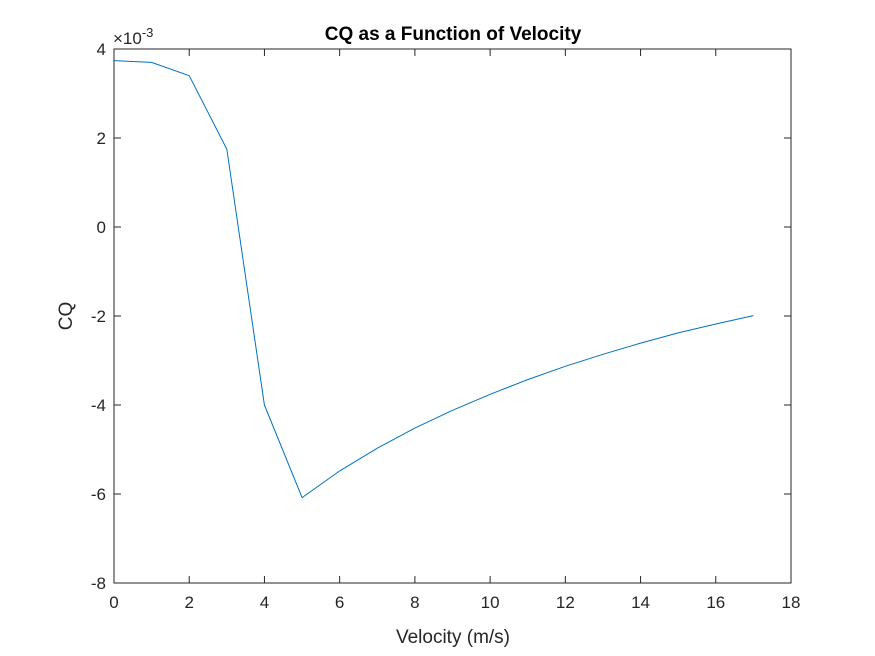 The image size is (875, 656). I want to click on x-tick-label: 4, so click(264, 602).